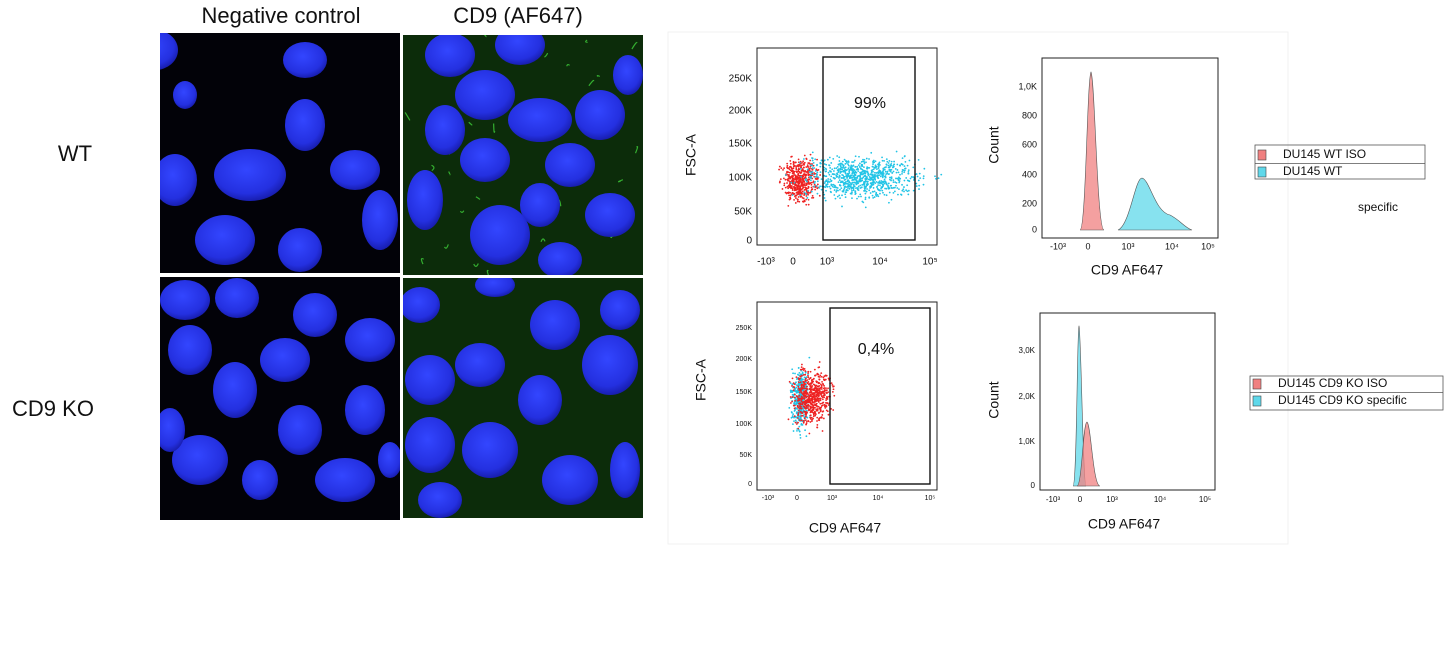 This screenshot has height=648, width=1447. Describe the element at coordinates (523, 398) in the screenshot. I see `image-panel` at that location.